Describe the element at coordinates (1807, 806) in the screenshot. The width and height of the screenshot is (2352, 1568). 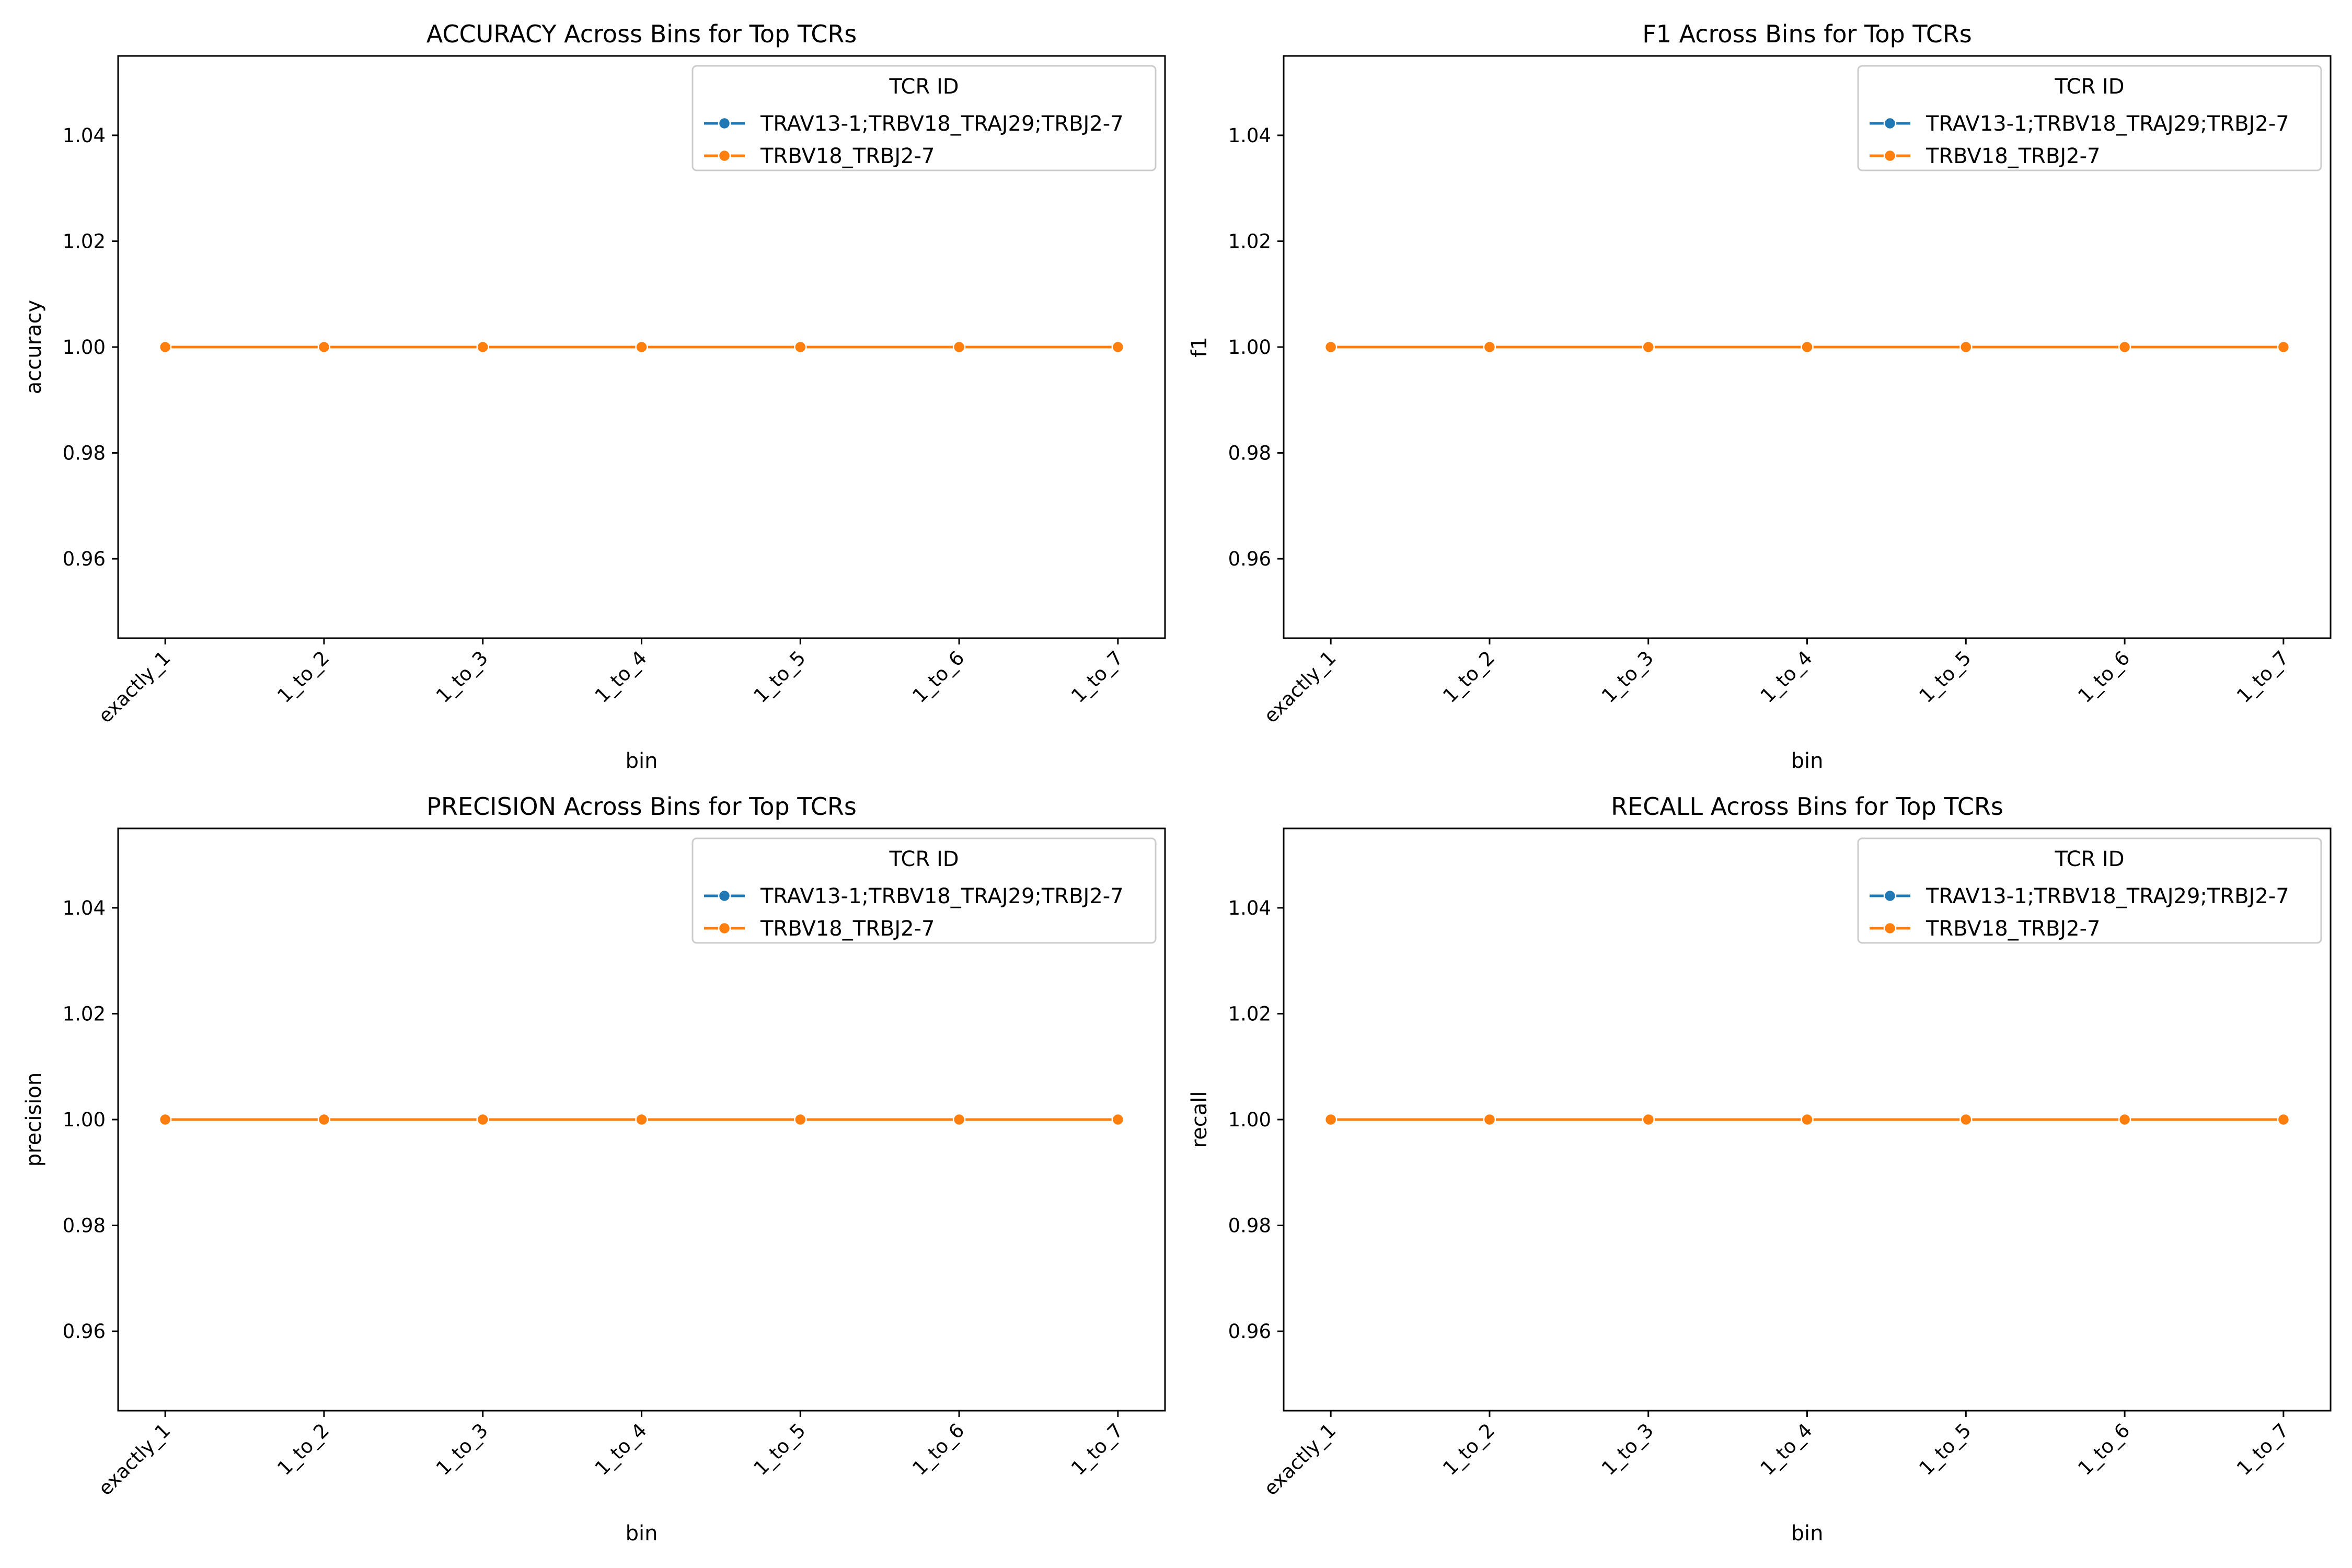
I see `chart-title: RECALL Across Bins for Top TCRs` at that location.